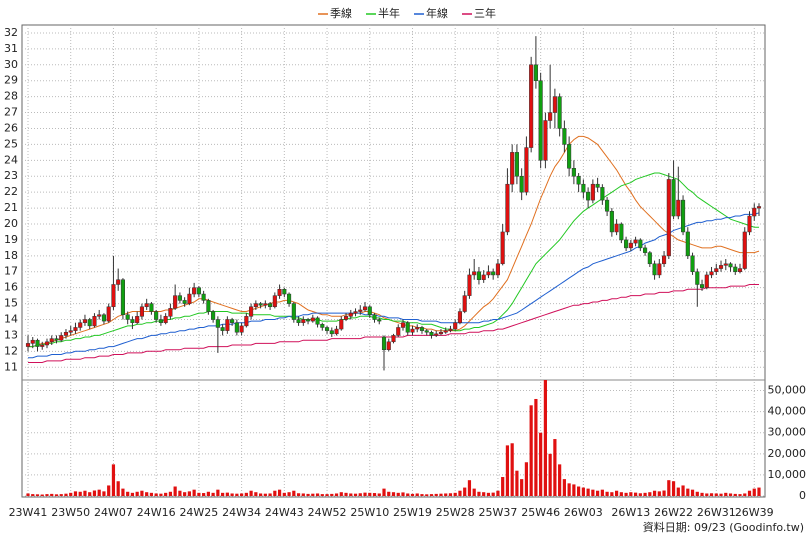 The width and height of the screenshot is (808, 540). Describe the element at coordinates (455, 512) in the screenshot. I see `x-tick-label: 25W28` at that location.